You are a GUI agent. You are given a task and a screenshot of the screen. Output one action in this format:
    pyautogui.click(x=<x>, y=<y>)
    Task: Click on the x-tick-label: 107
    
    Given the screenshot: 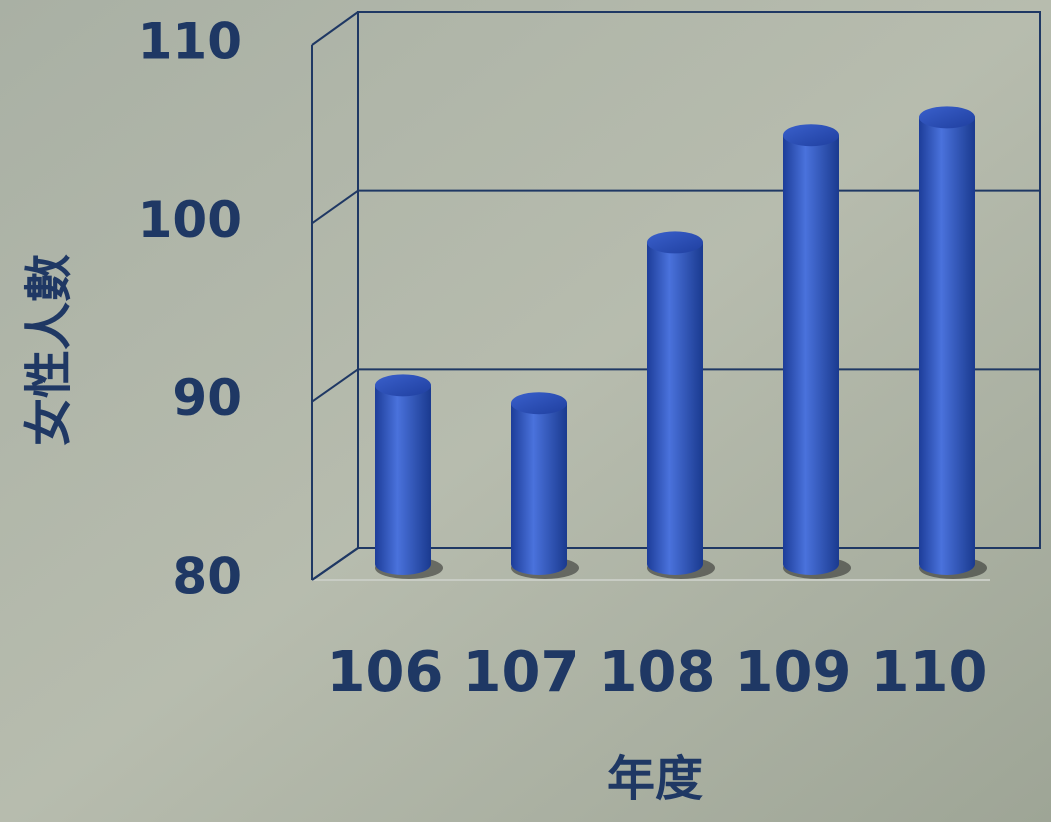 What is the action you would take?
    pyautogui.click(x=521, y=672)
    